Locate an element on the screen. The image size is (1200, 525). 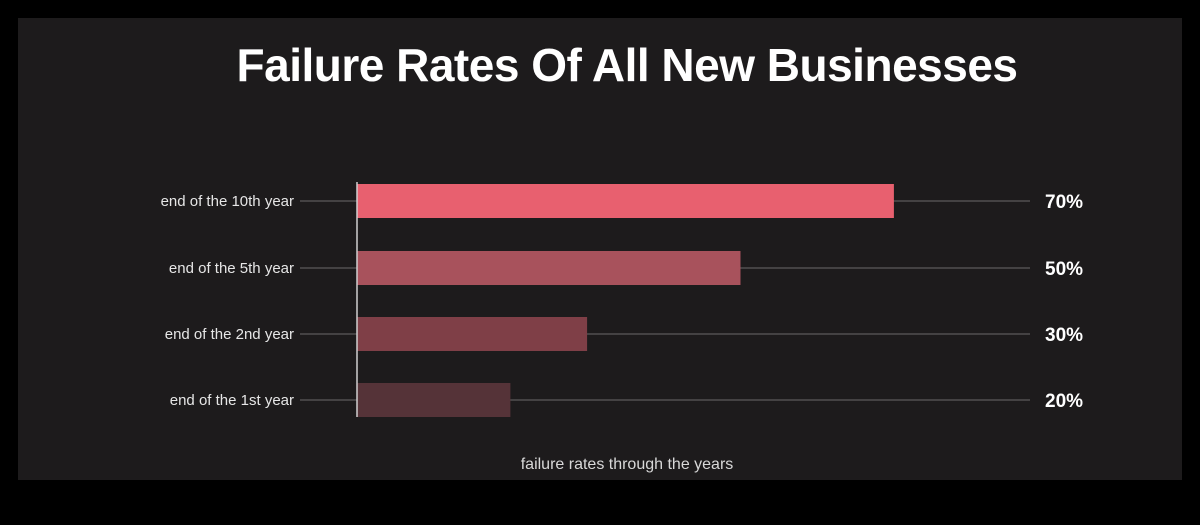
value-label: 30% is located at coordinates (1064, 335).